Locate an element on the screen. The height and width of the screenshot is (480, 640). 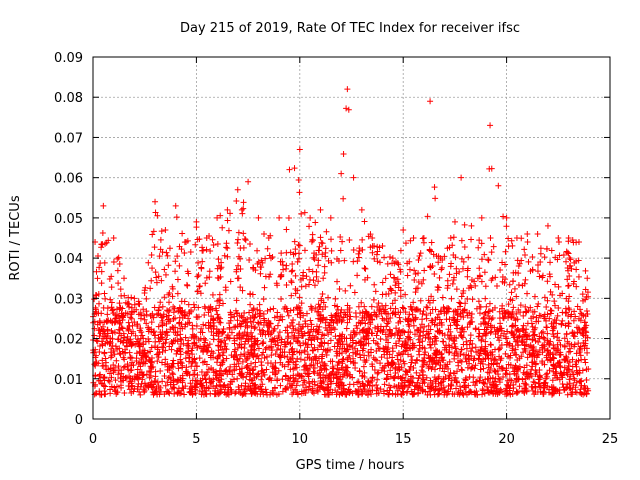
y-tick-label: 0.03 is located at coordinates (68, 299).